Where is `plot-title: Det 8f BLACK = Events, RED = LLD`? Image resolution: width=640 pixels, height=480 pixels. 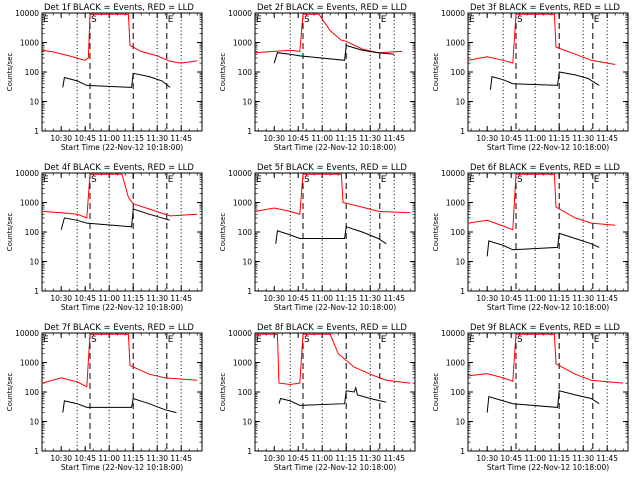 plot-title: Det 8f BLACK = Events, RED = LLD is located at coordinates (332, 328).